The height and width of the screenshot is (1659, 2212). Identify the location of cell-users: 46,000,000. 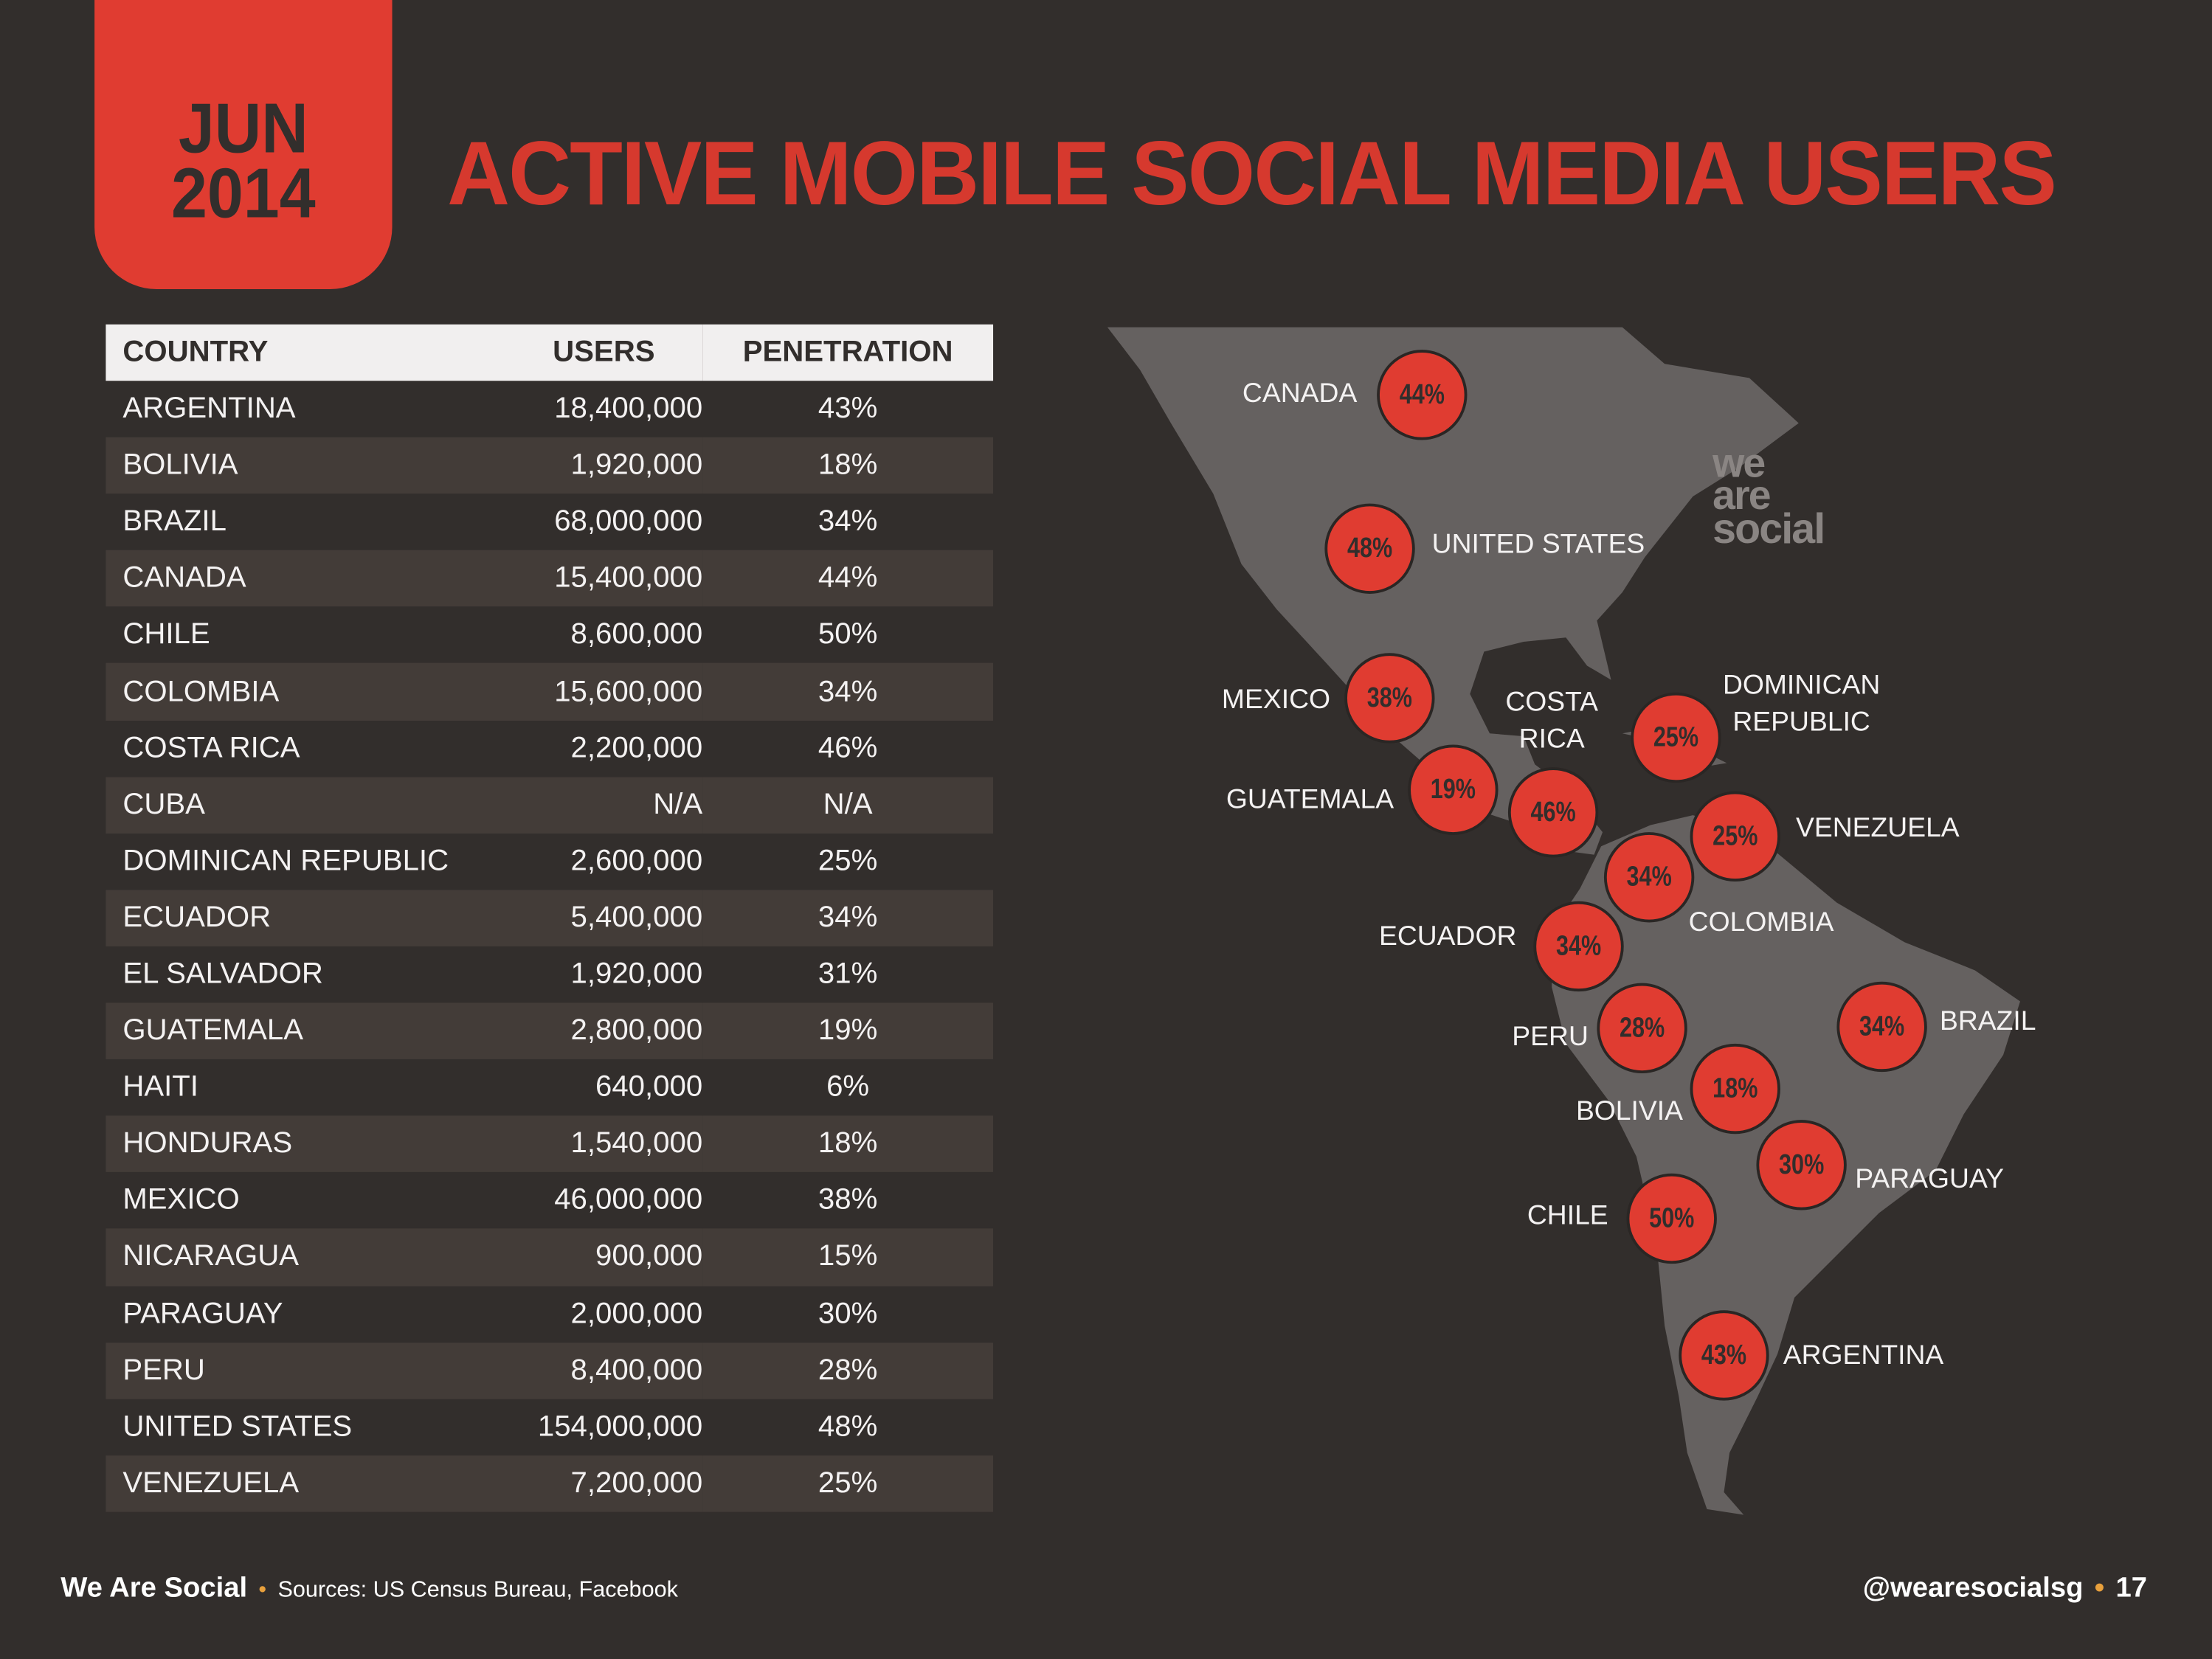
(628, 1199).